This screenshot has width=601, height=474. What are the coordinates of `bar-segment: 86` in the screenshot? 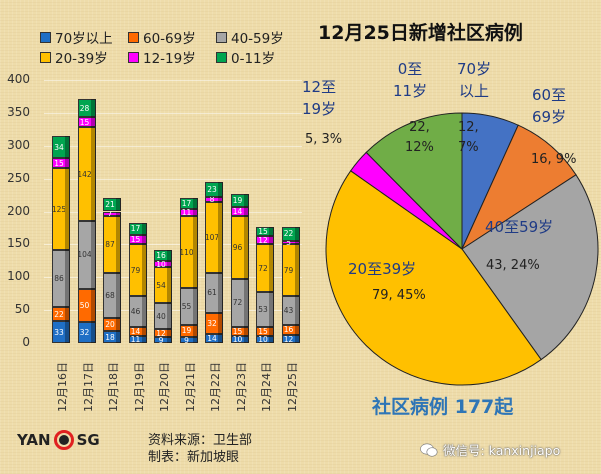 It's located at (61, 278).